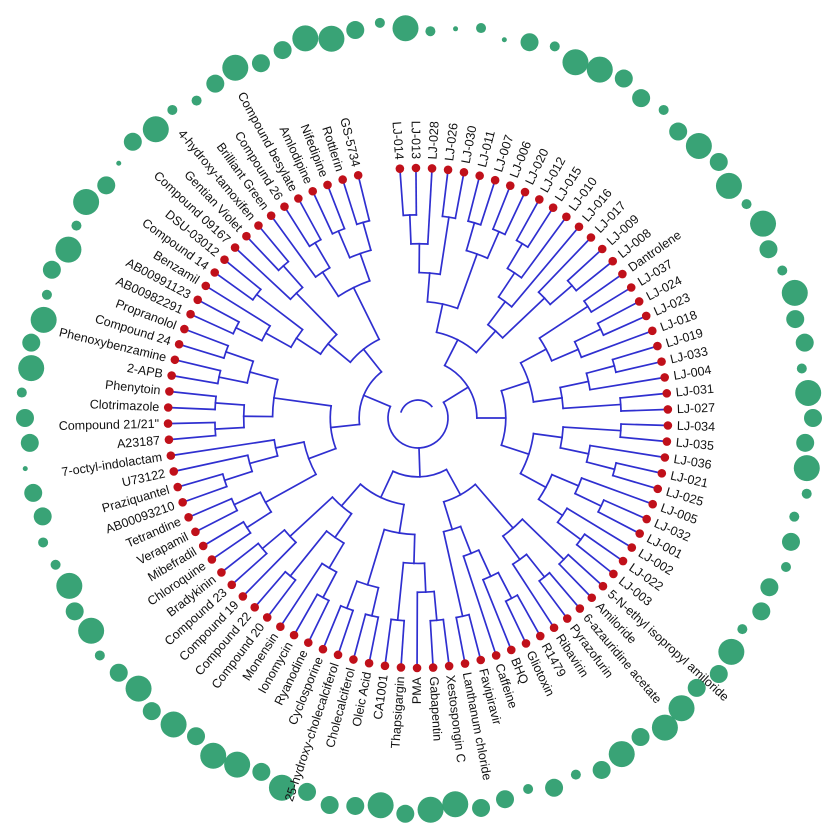 The image size is (835, 835). I want to click on leaf-label: Clotrimazole, so click(125, 405).